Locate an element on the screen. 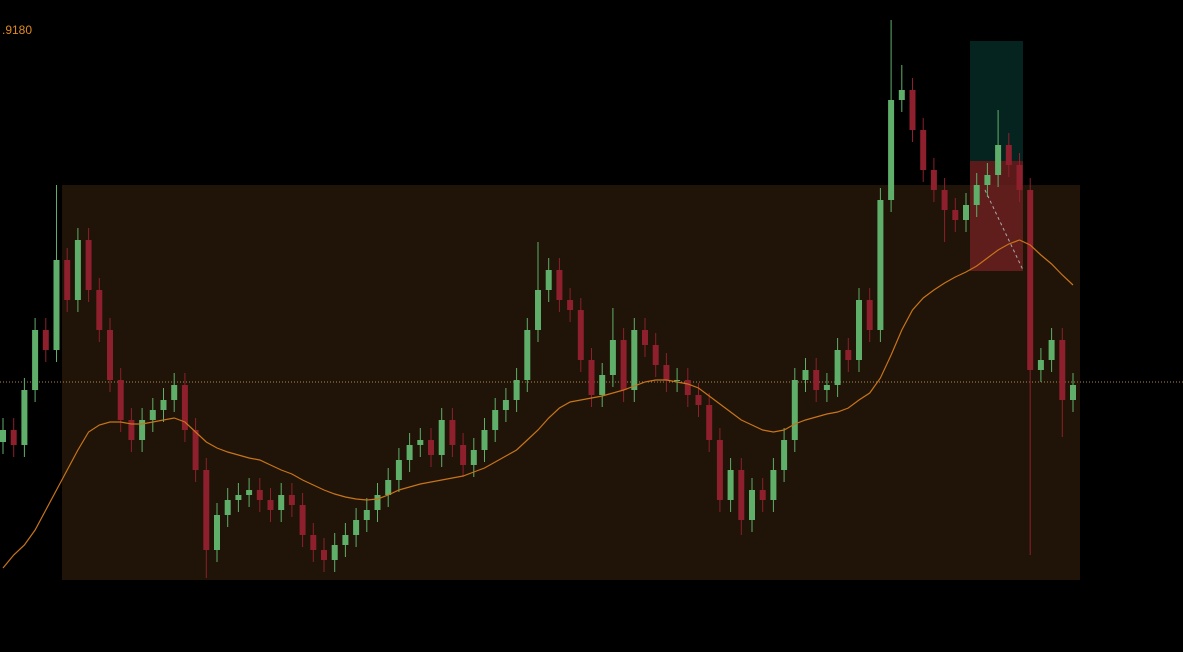  position-path is located at coordinates (1004, 230).